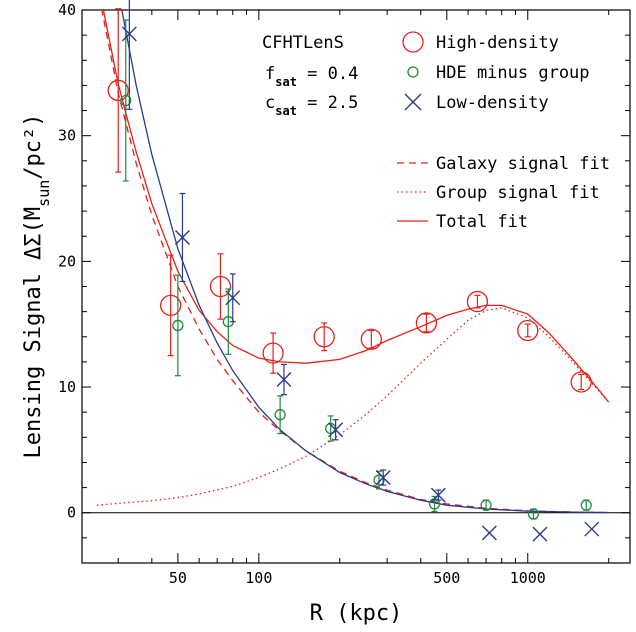 This screenshot has width=636, height=632. I want to click on legend-label-low-density: Low-density, so click(492, 103).